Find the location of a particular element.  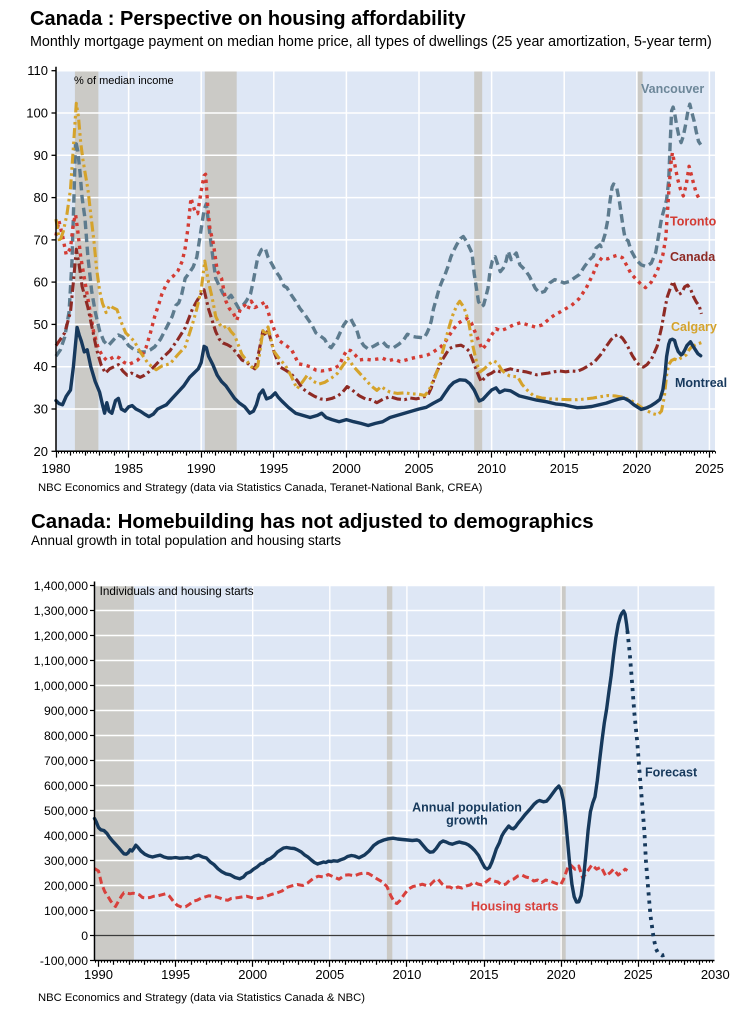

svg-text: 20 is located at coordinates (41, 451).